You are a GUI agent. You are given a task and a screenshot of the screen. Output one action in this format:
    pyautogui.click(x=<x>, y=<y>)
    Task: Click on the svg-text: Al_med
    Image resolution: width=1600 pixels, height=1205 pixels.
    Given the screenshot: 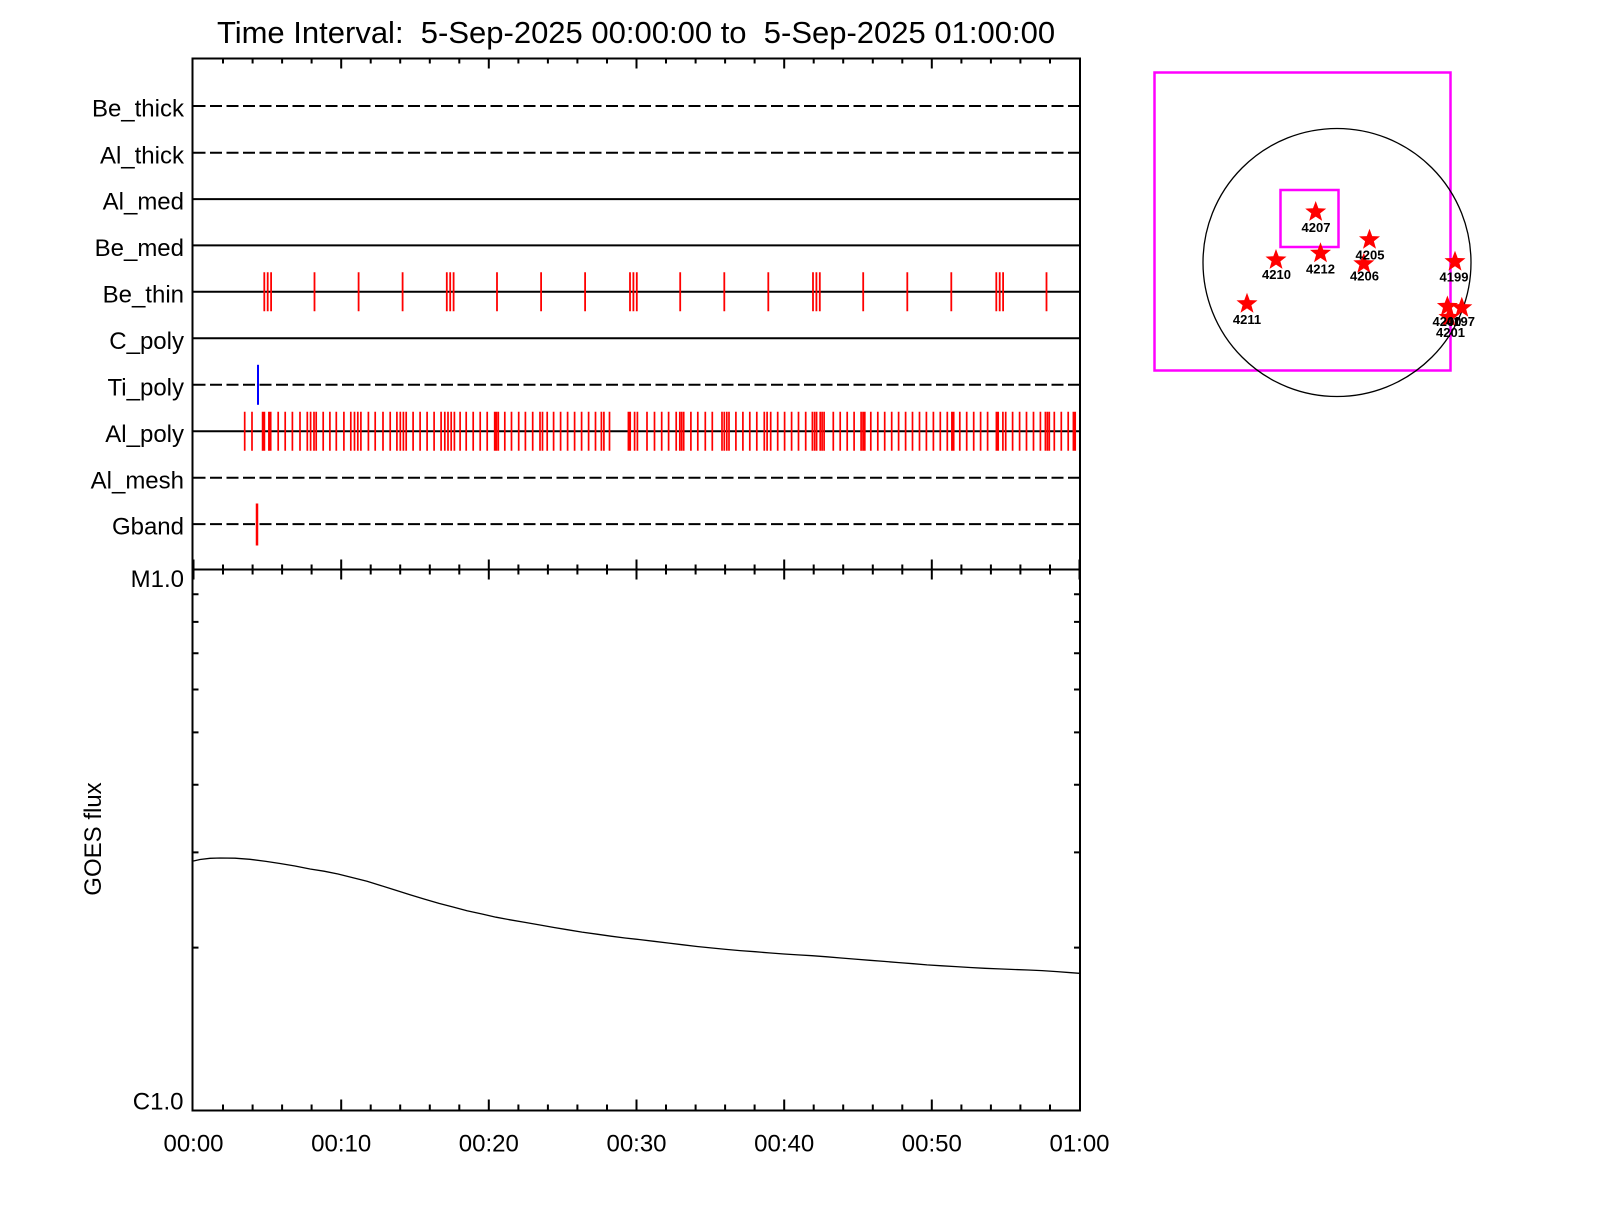 What is the action you would take?
    pyautogui.click(x=143, y=202)
    